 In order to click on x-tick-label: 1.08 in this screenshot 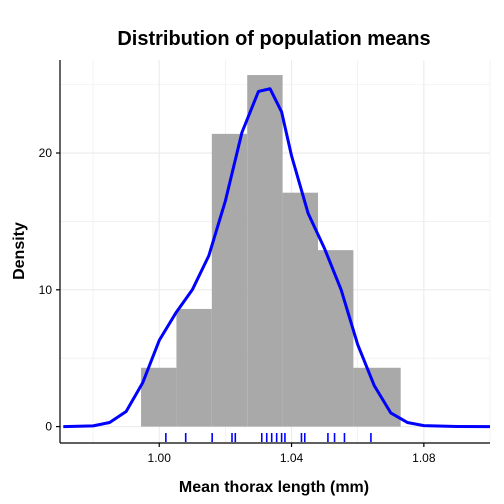, I will do `click(424, 458)`.